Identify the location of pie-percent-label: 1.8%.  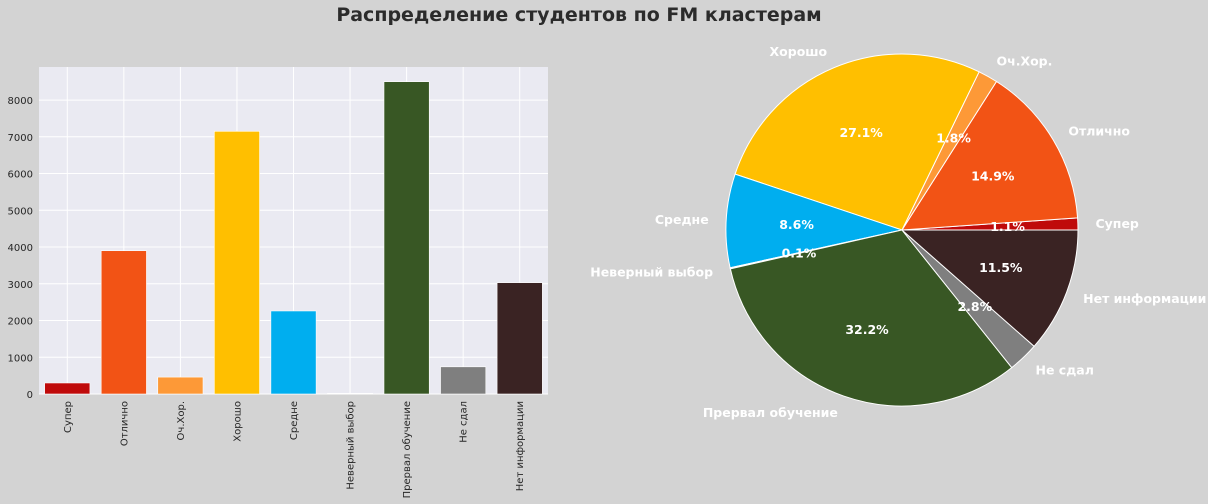
(953, 137).